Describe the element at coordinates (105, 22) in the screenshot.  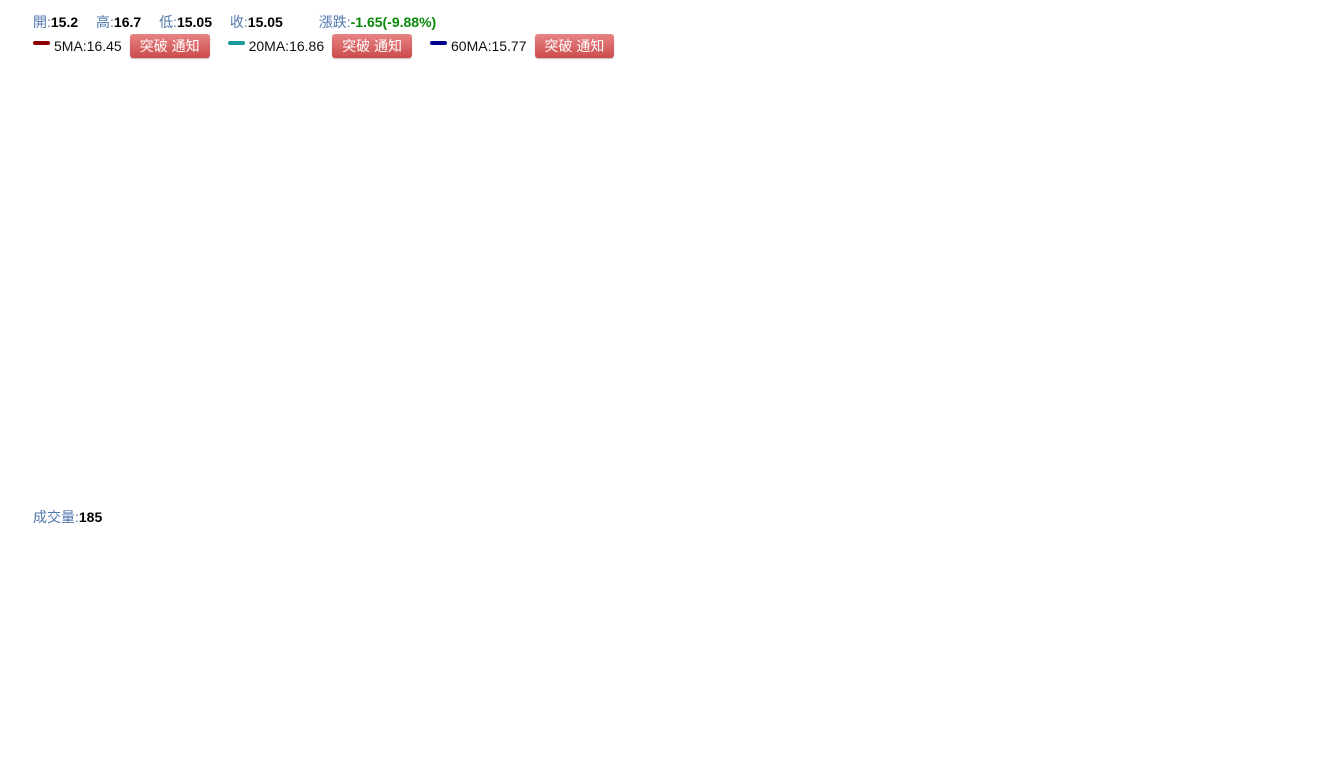
I see `high-label: 高:` at that location.